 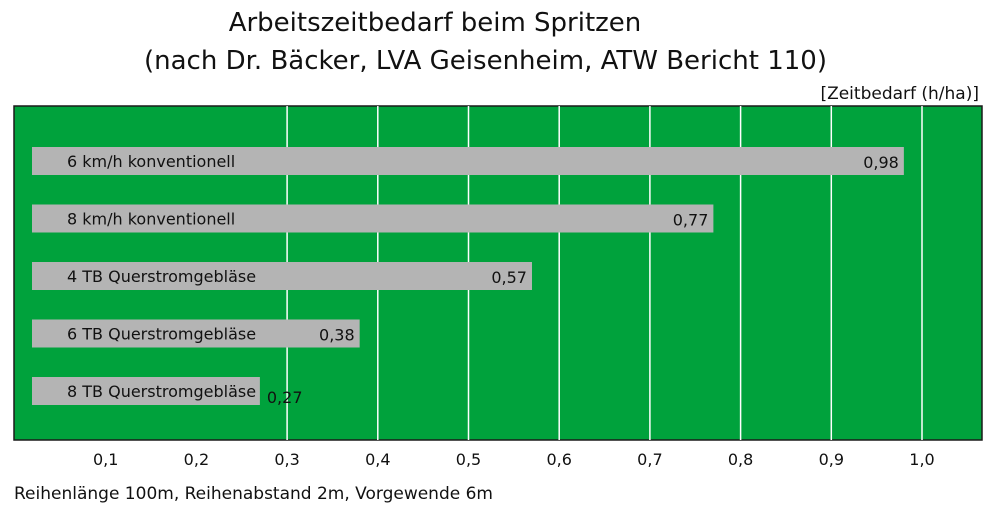 I want to click on bar-category-label: 6 km/h konventionell, so click(x=151, y=161).